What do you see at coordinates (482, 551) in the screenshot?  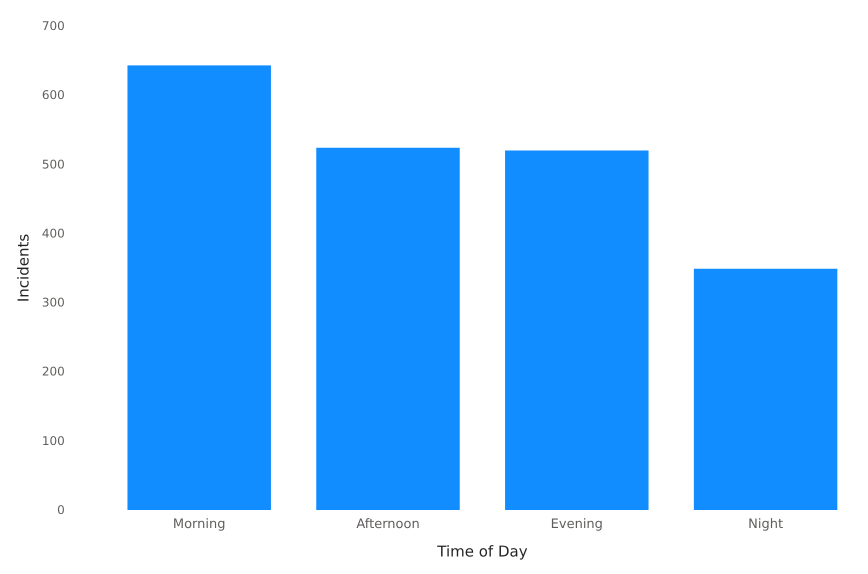 I see `x-axis-title: Time of Day` at bounding box center [482, 551].